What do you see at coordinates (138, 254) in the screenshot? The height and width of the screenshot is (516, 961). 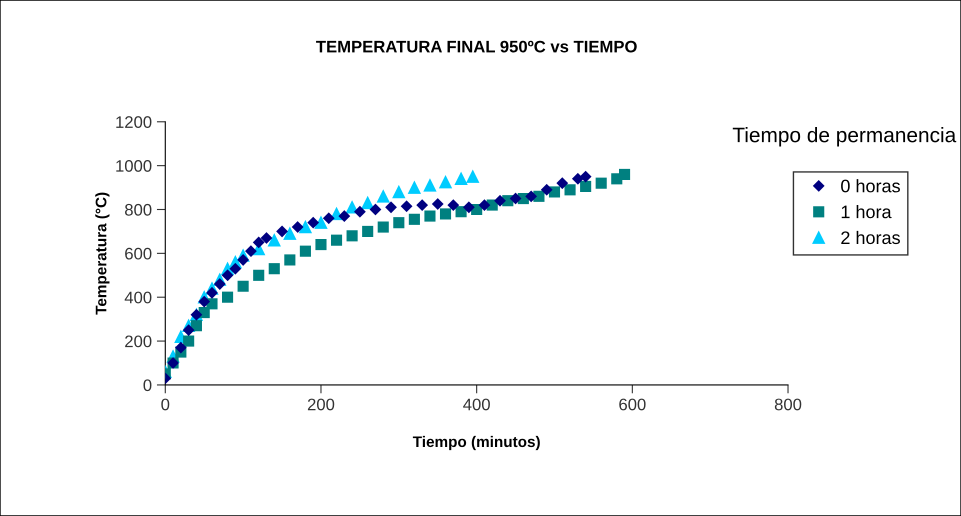 I see `y-tick-label: 600` at bounding box center [138, 254].